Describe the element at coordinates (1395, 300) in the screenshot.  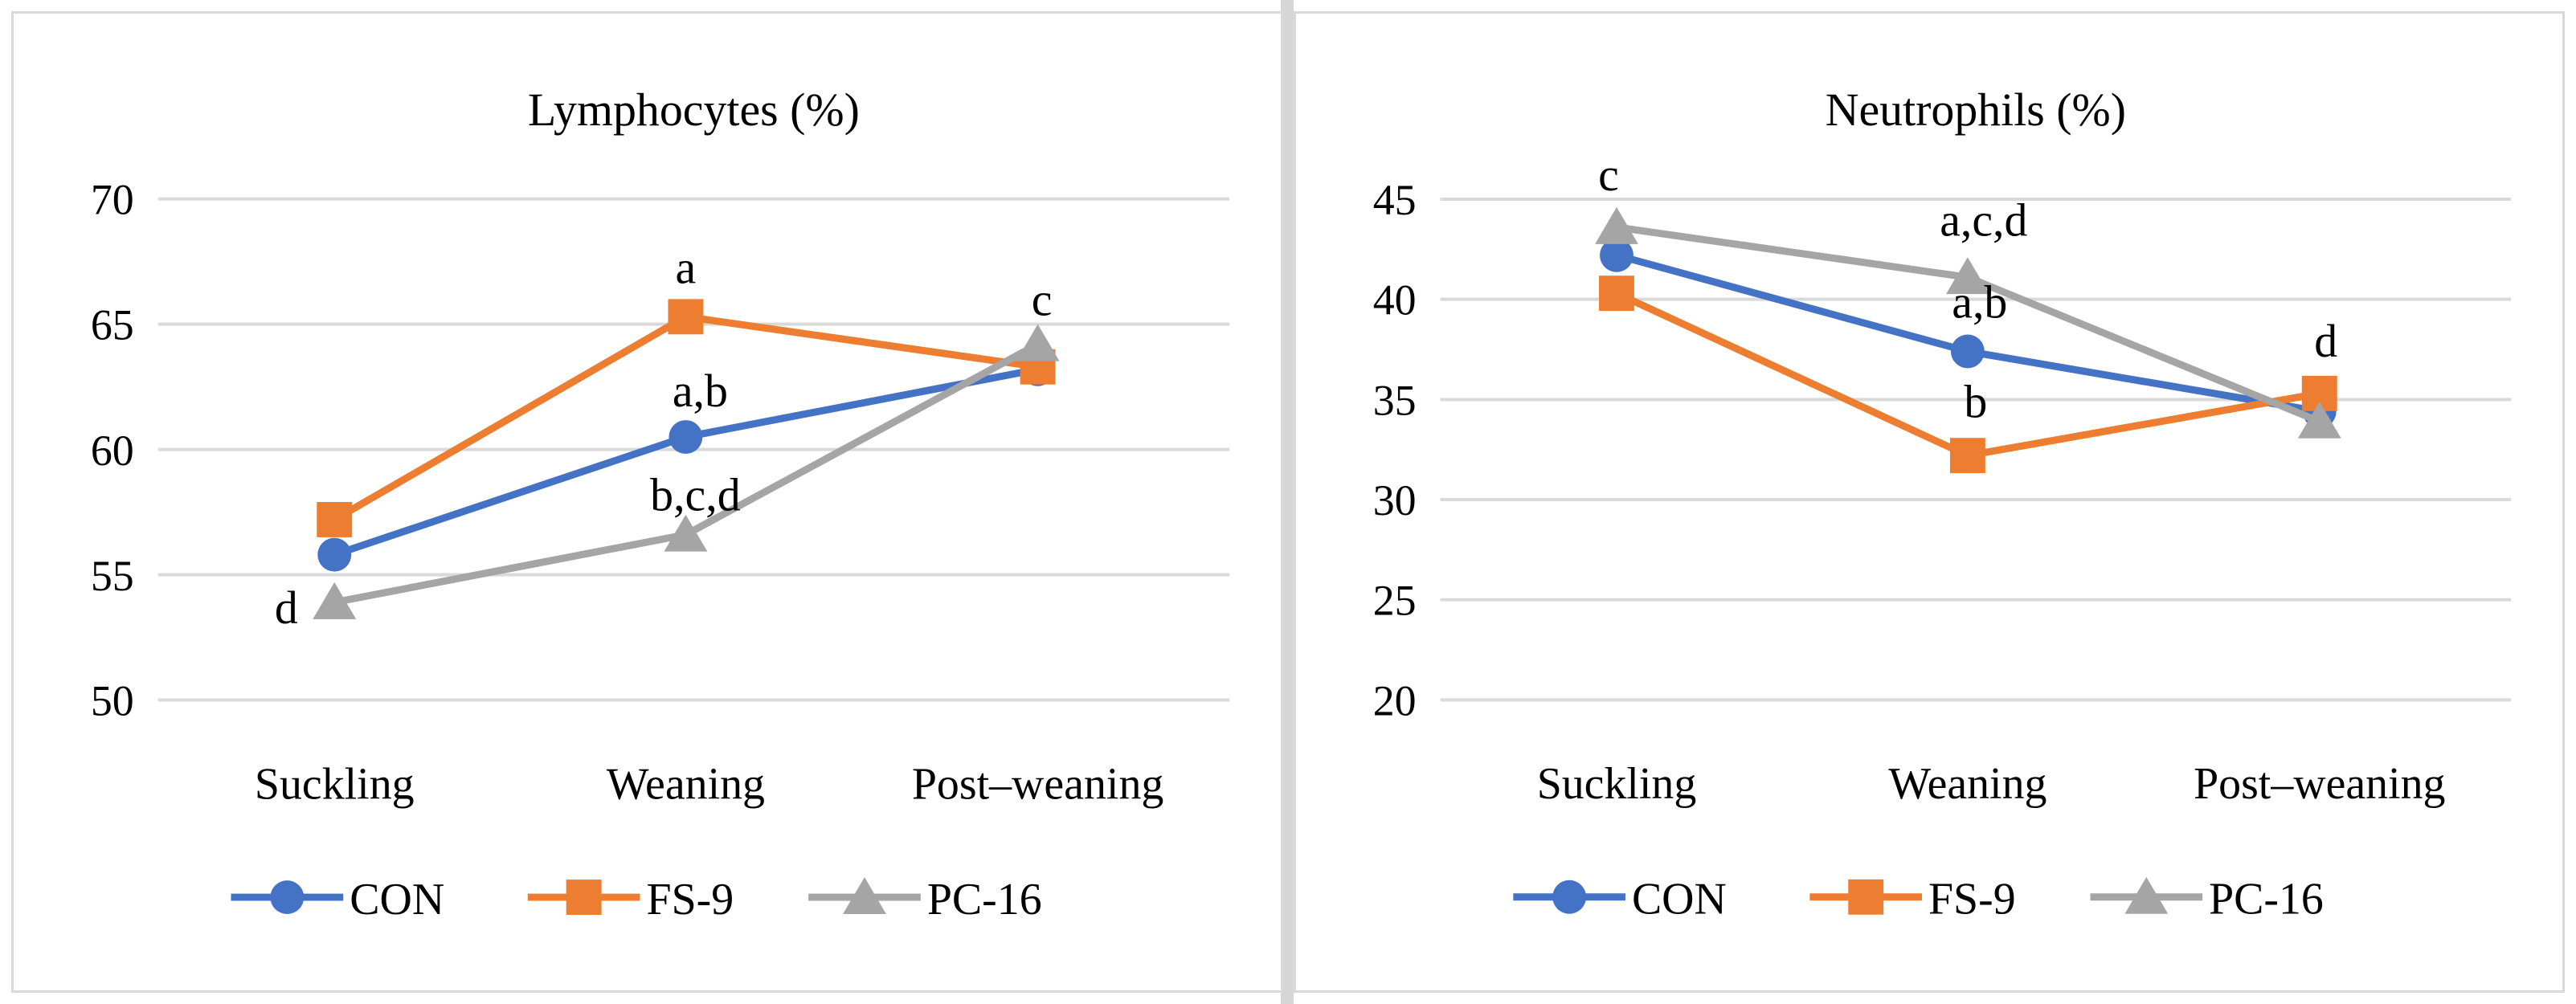
I see `y-tick: 40` at that location.